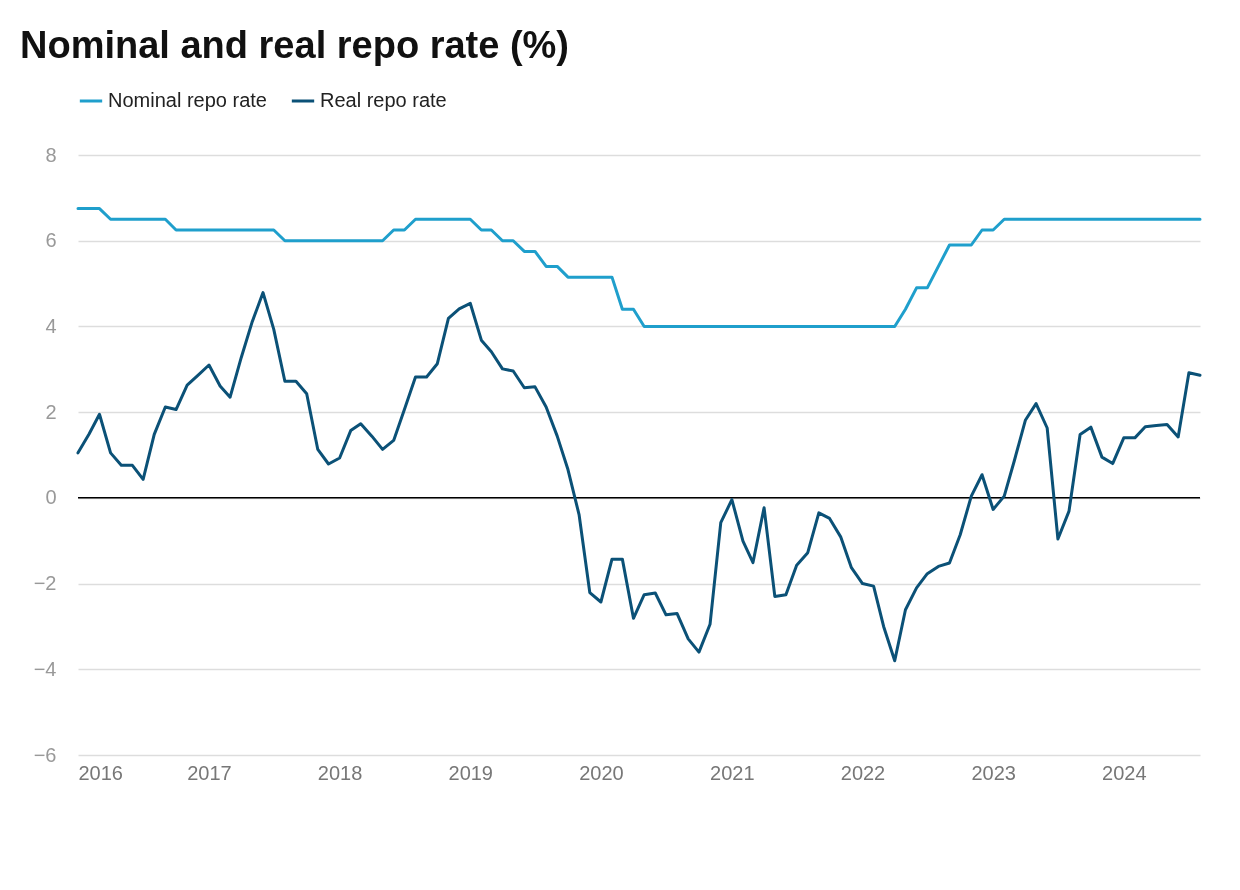 The width and height of the screenshot is (1240, 890). What do you see at coordinates (45, 668) in the screenshot?
I see `y-tick-label: −4` at bounding box center [45, 668].